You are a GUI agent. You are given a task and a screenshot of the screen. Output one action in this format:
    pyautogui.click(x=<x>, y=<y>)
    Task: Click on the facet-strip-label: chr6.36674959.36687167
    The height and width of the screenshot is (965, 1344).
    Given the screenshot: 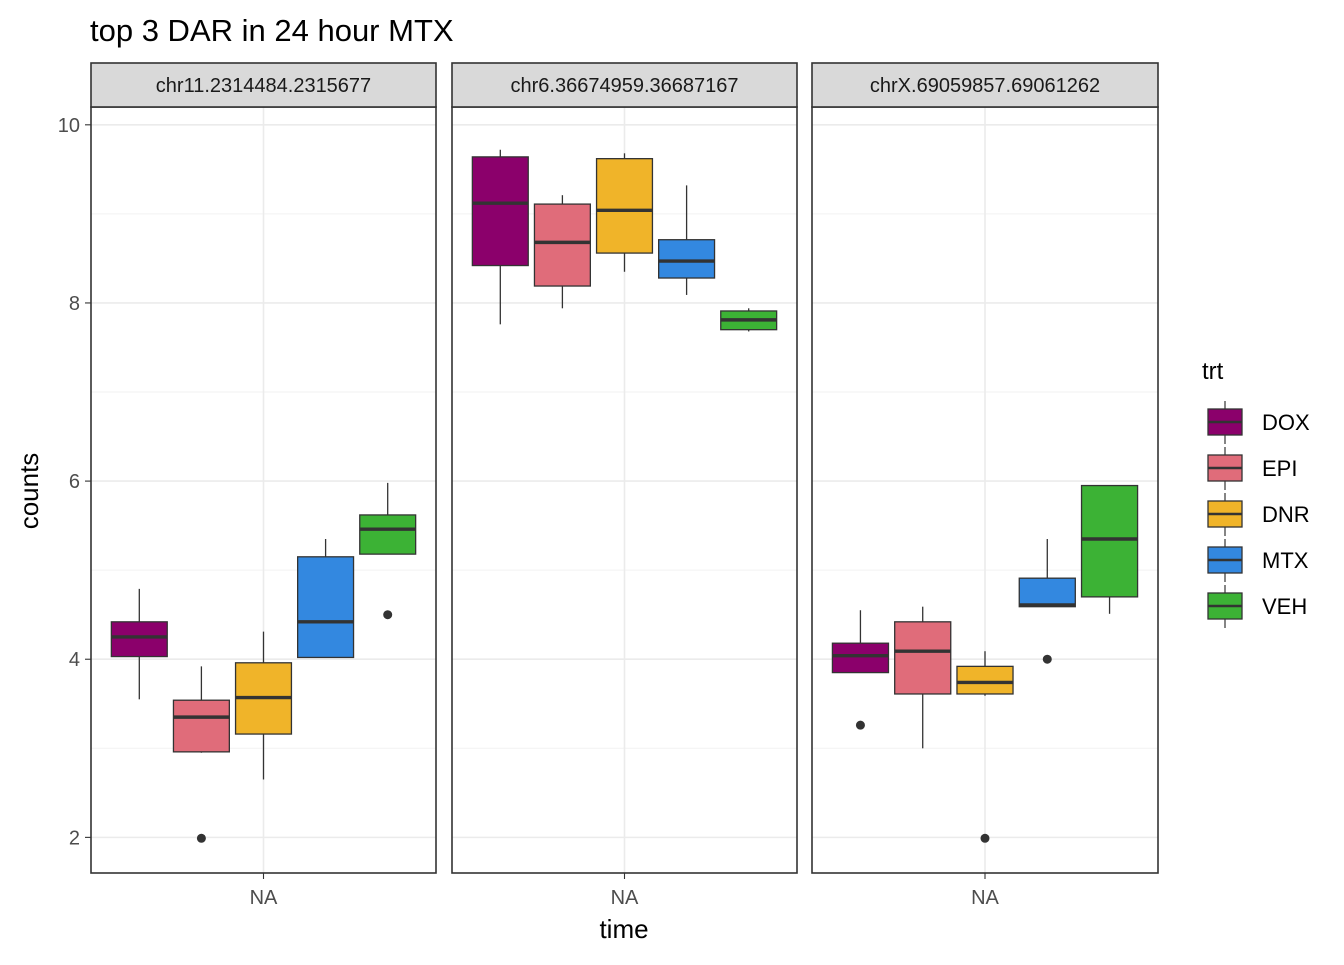 What is the action you would take?
    pyautogui.click(x=625, y=86)
    